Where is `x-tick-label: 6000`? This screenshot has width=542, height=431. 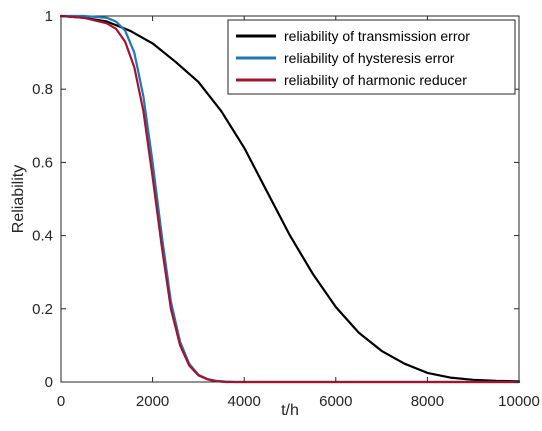 x-tick-label: 6000 is located at coordinates (335, 401).